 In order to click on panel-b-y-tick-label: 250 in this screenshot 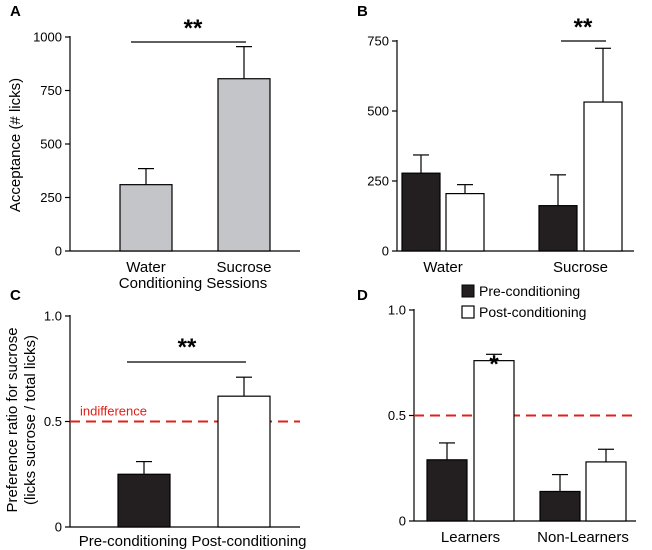, I will do `click(378, 181)`.